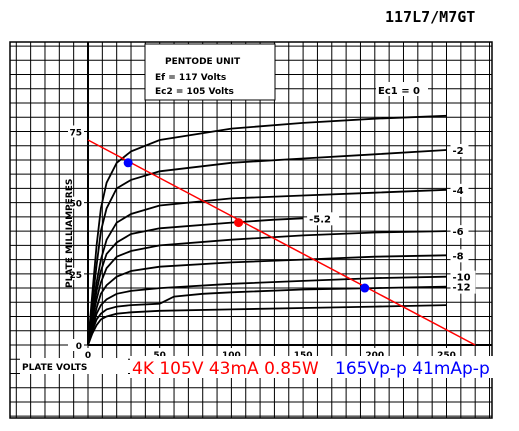  I want to click on legend-header-bg, so click(402, 89).